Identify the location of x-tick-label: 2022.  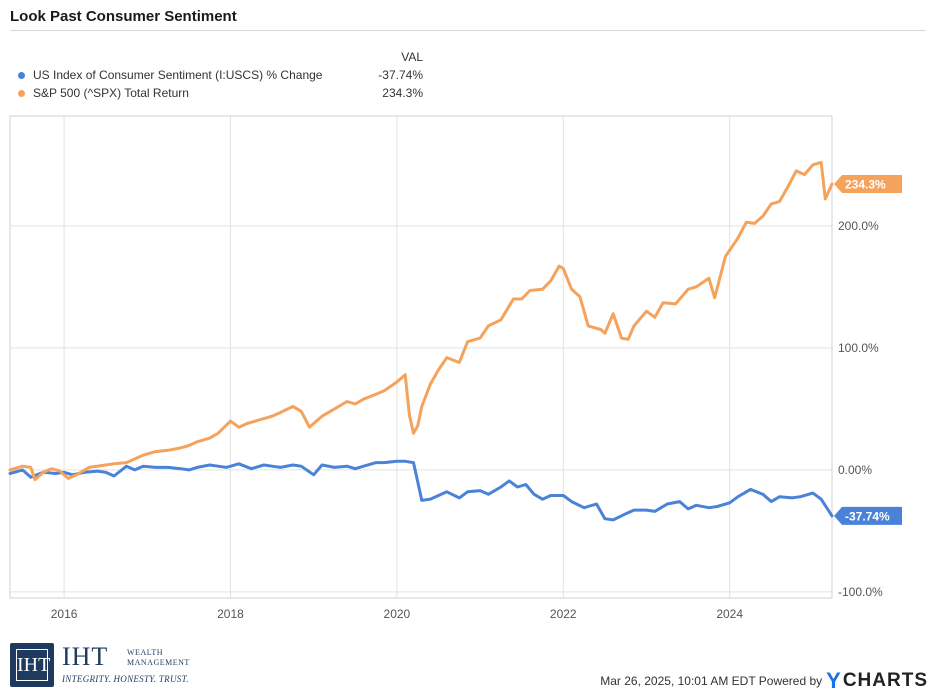
(563, 614).